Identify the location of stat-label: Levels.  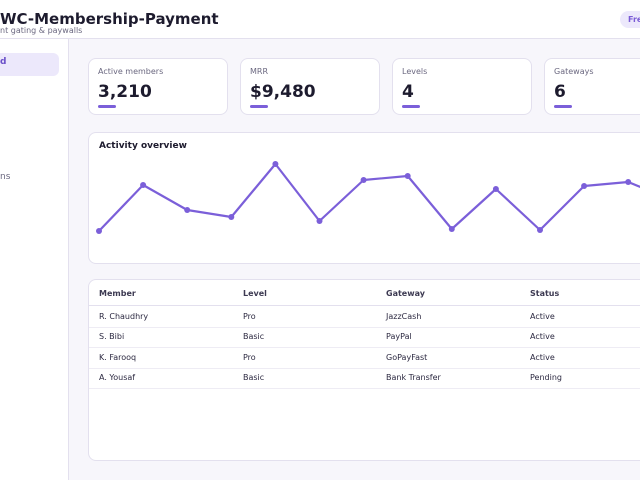
(415, 71).